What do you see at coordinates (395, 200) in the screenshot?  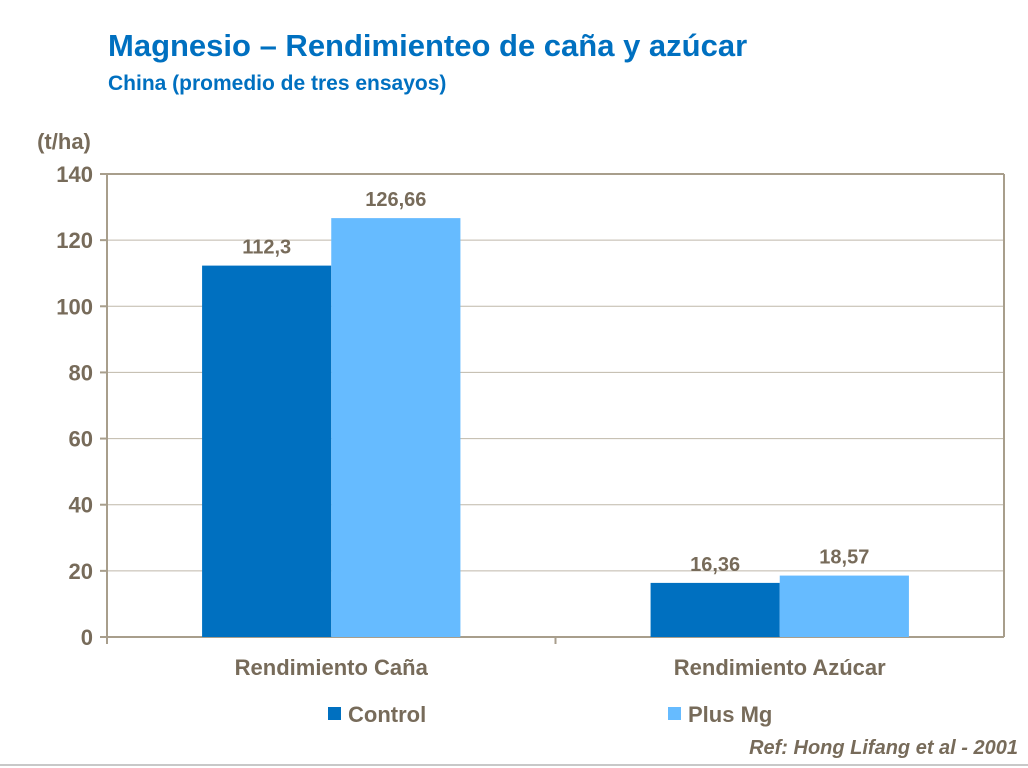 I see `data-label: 126,66` at bounding box center [395, 200].